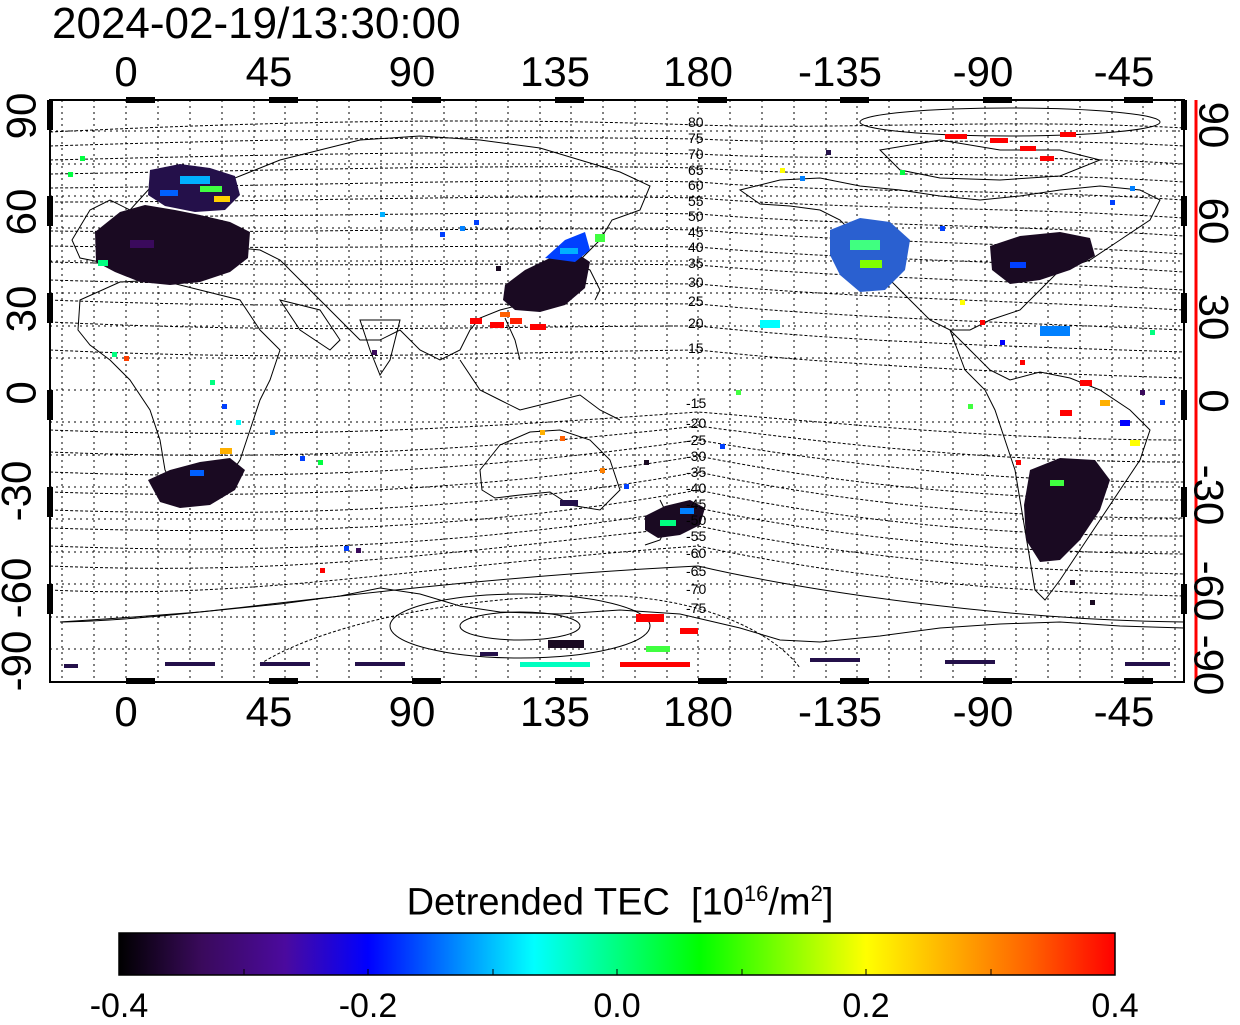 This screenshot has width=1240, height=1025. What do you see at coordinates (696, 282) in the screenshot?
I see `contour-label: 30` at bounding box center [696, 282].